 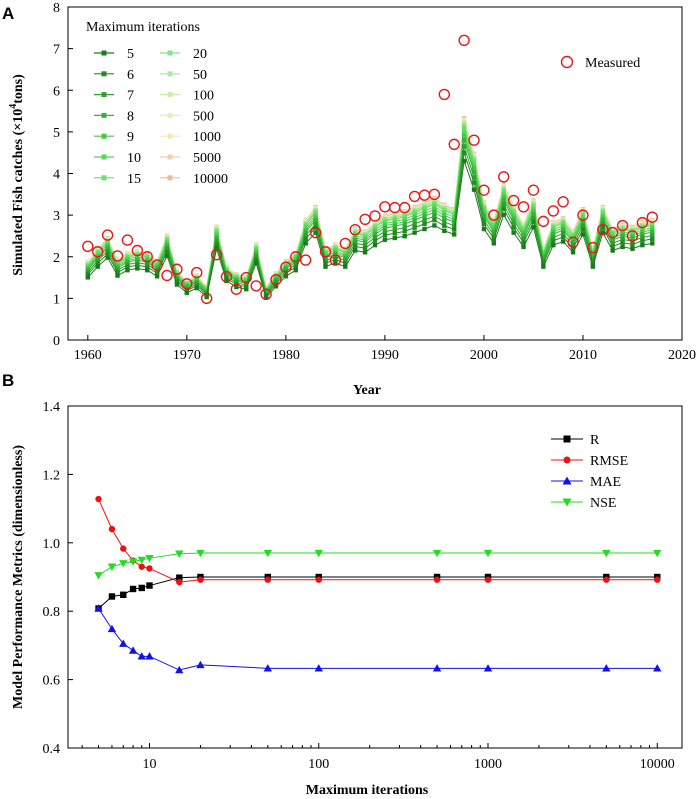 I want to click on x-tick-label: 1970, so click(x=187, y=355).